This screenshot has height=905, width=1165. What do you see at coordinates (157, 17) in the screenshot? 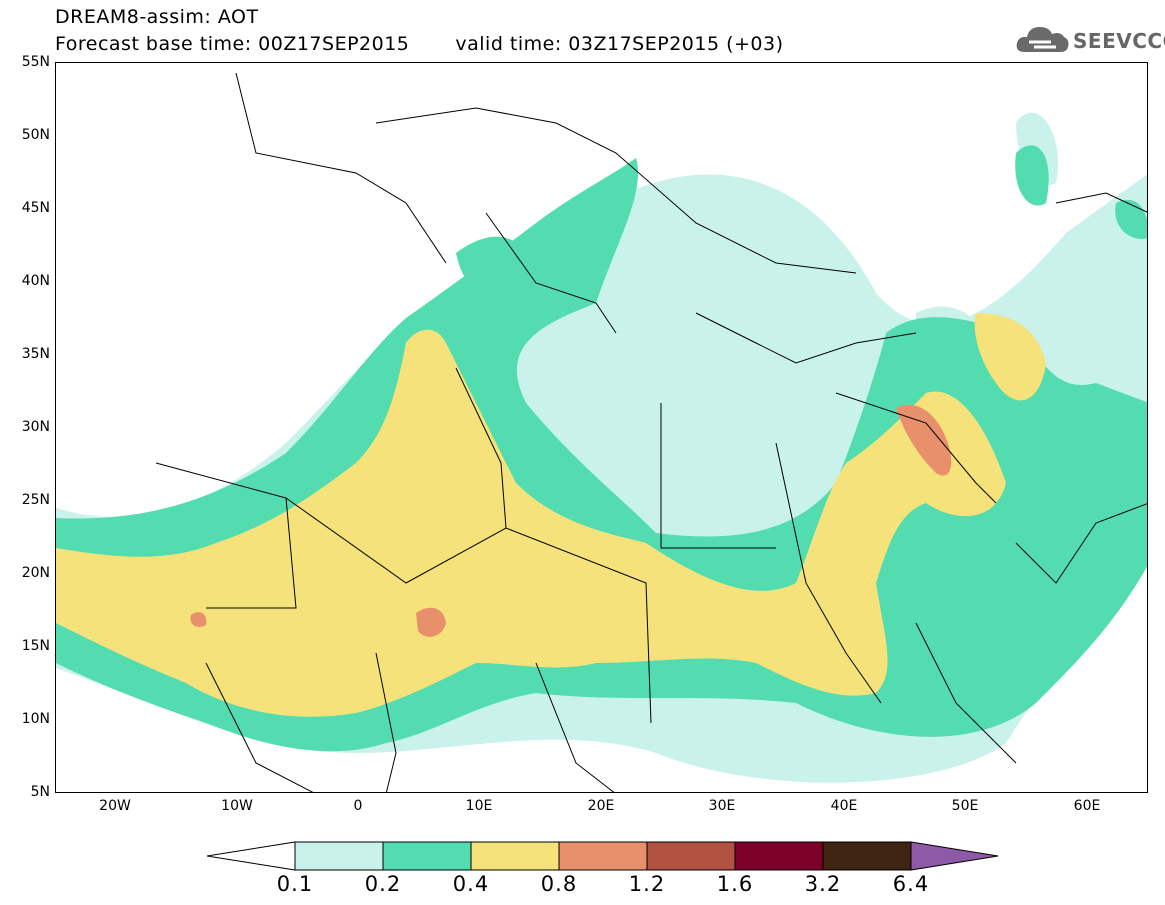
I see `map-title: DREAM8-assim: AOT` at bounding box center [157, 17].